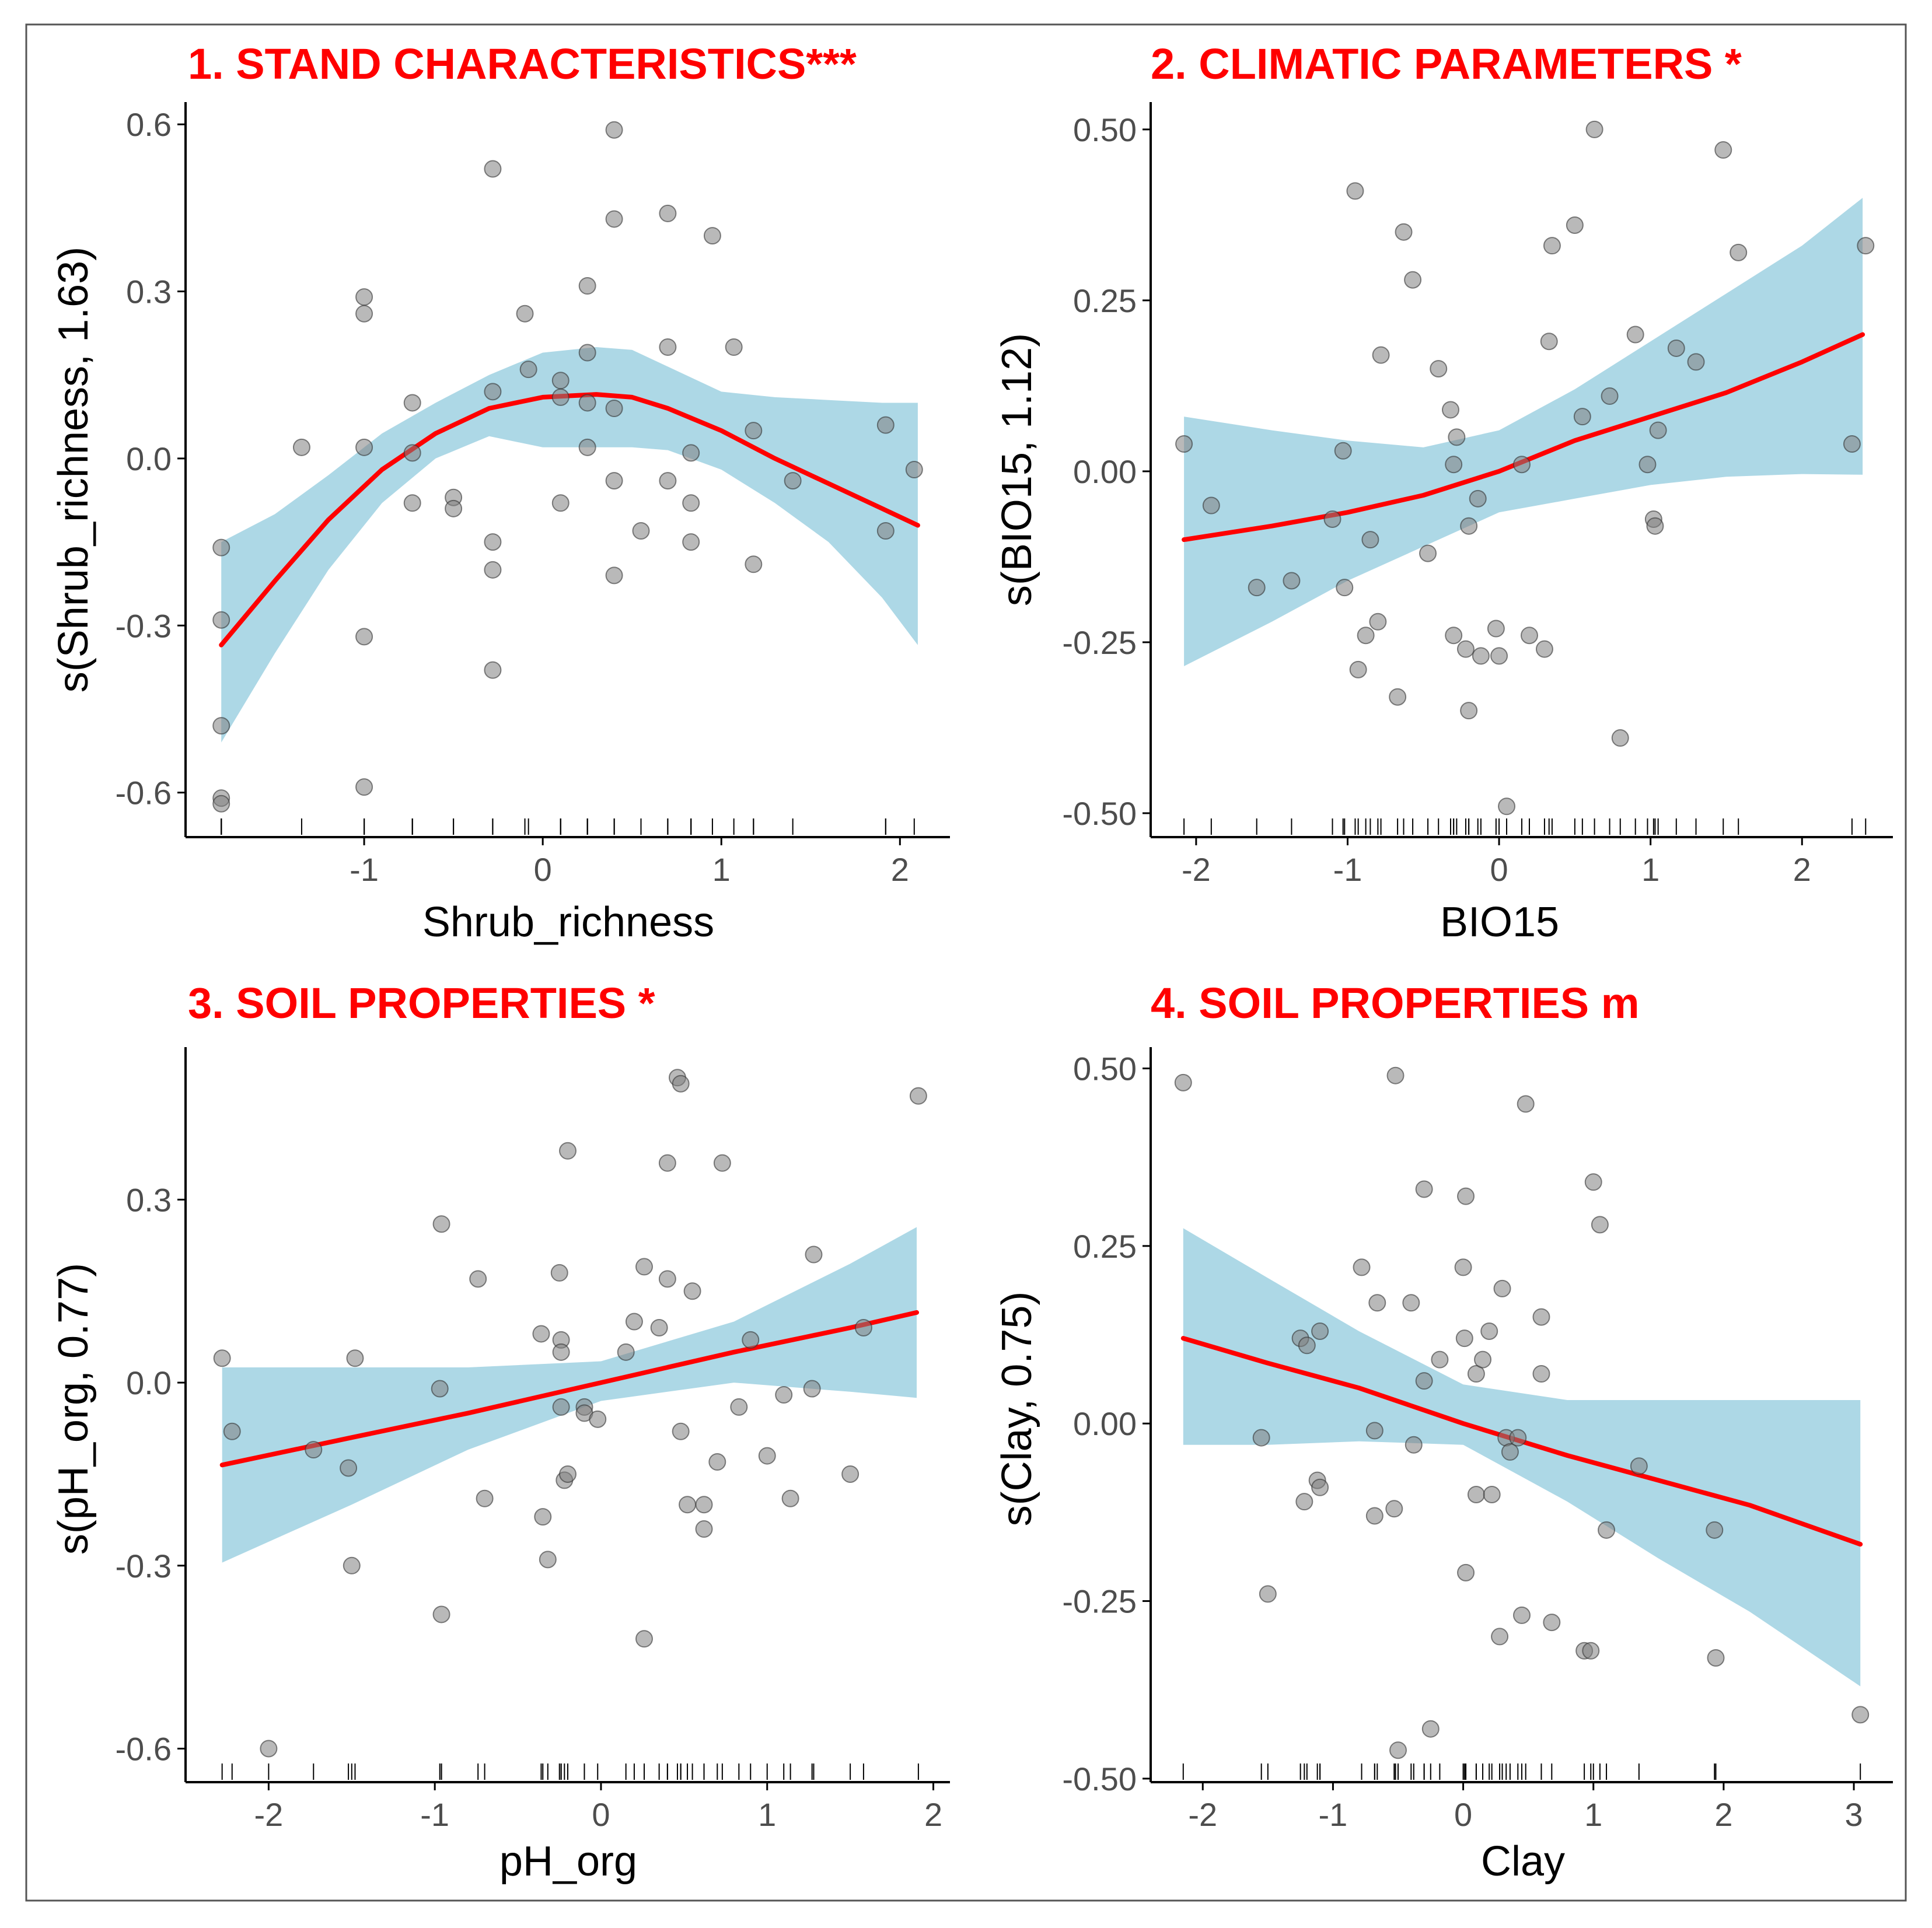  Describe the element at coordinates (1463, 1814) in the screenshot. I see `x-tick-label: 0` at that location.